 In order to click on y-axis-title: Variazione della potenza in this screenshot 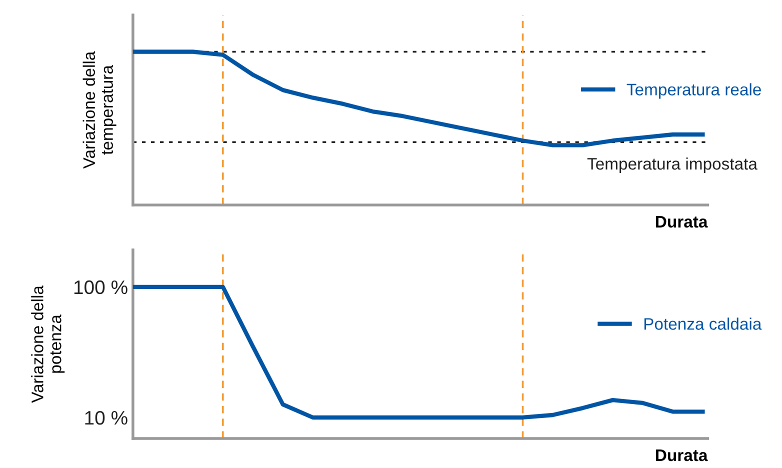, I will do `click(48, 344)`.